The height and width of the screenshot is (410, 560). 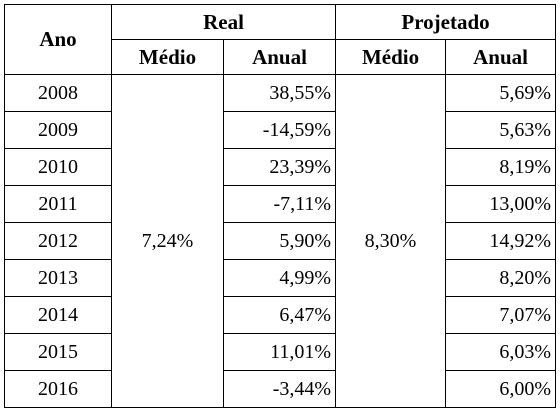 What do you see at coordinates (501, 93) in the screenshot?
I see `proj-anual-cell: 5,69%` at bounding box center [501, 93].